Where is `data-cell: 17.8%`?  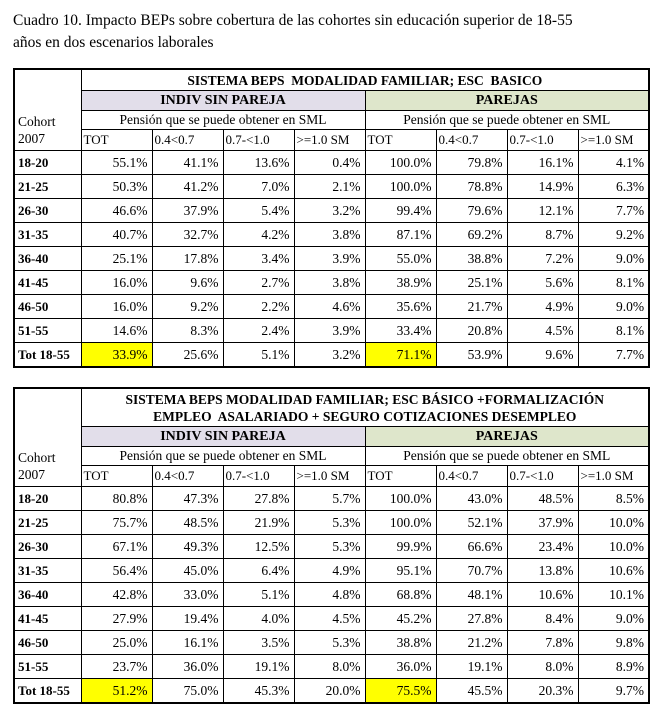
data-cell: 17.8% is located at coordinates (187, 258).